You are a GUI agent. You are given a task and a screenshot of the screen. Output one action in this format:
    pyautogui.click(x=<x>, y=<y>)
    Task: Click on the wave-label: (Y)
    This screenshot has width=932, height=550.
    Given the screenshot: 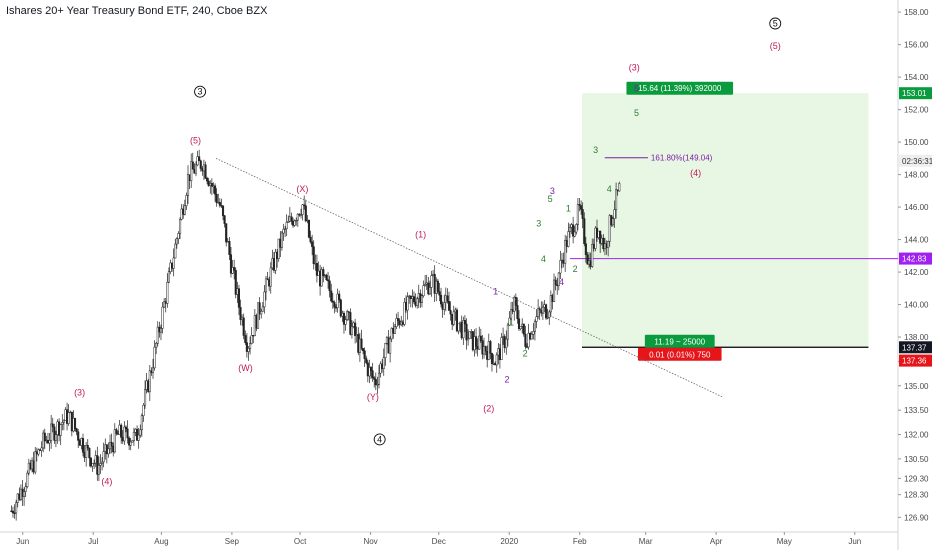 What is the action you would take?
    pyautogui.click(x=373, y=397)
    